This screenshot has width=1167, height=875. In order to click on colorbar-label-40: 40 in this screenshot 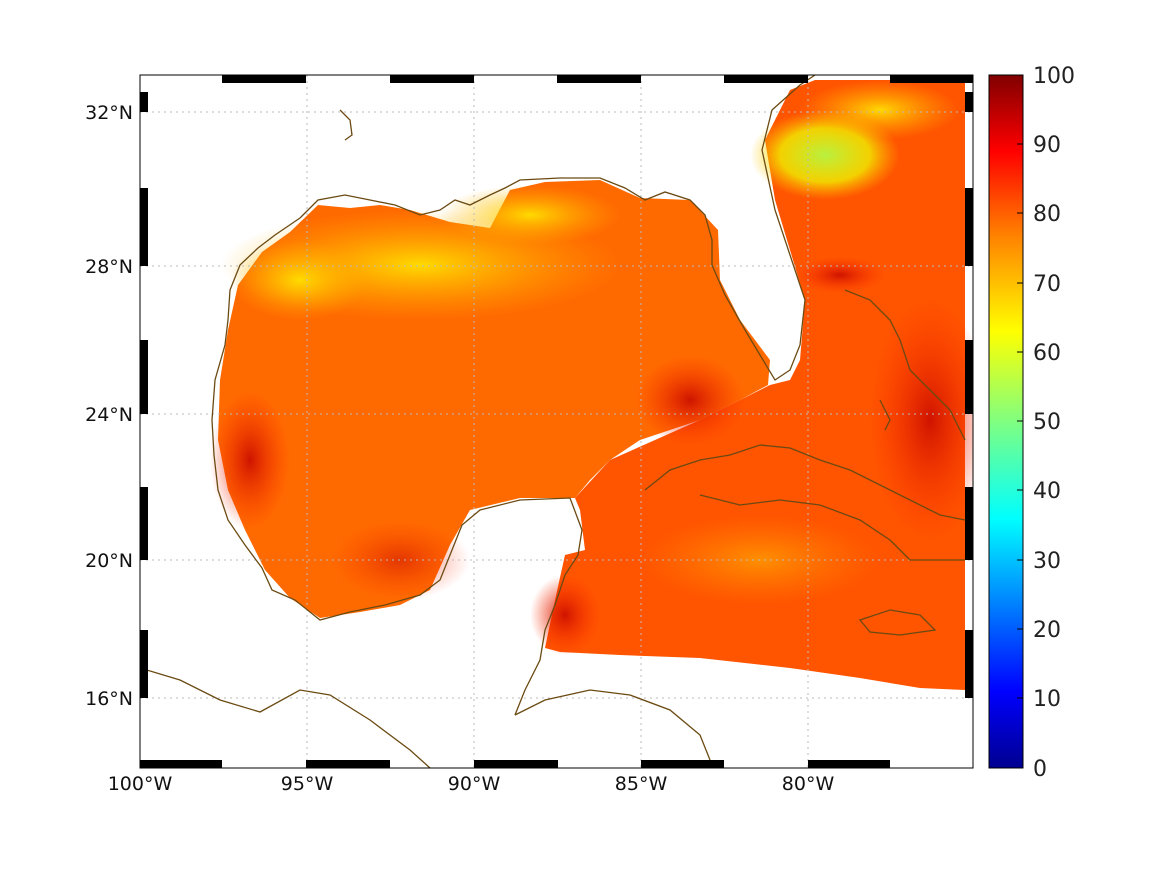, I will do `click(1047, 491)`.